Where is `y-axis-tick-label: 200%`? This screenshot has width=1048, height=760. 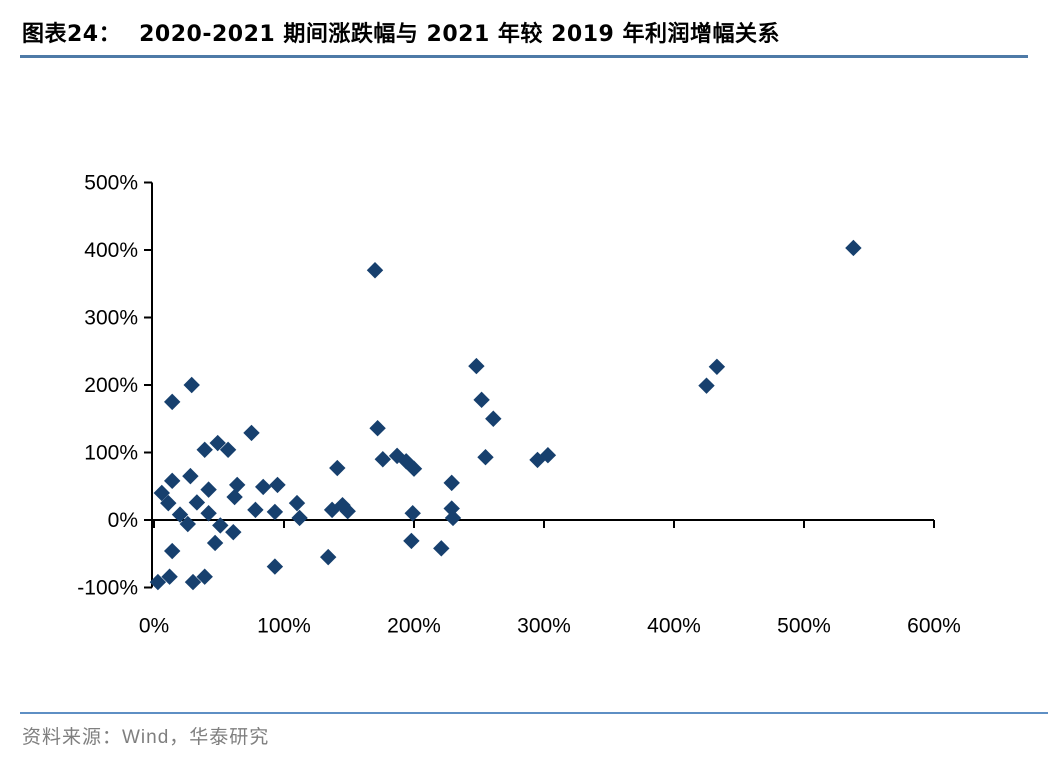
y-axis-tick-label: 200% is located at coordinates (111, 385).